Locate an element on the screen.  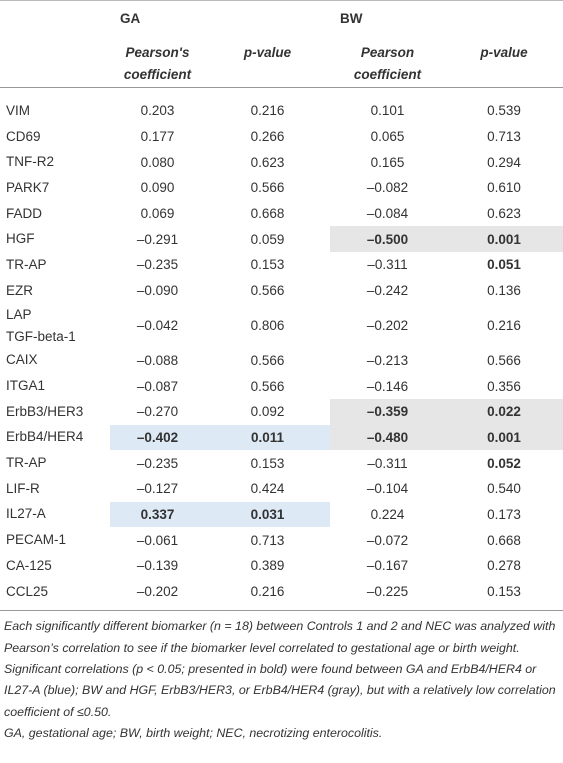
table-row: TNF-R2 0.080 0.623 0.165 0.294 is located at coordinates (281, 162).